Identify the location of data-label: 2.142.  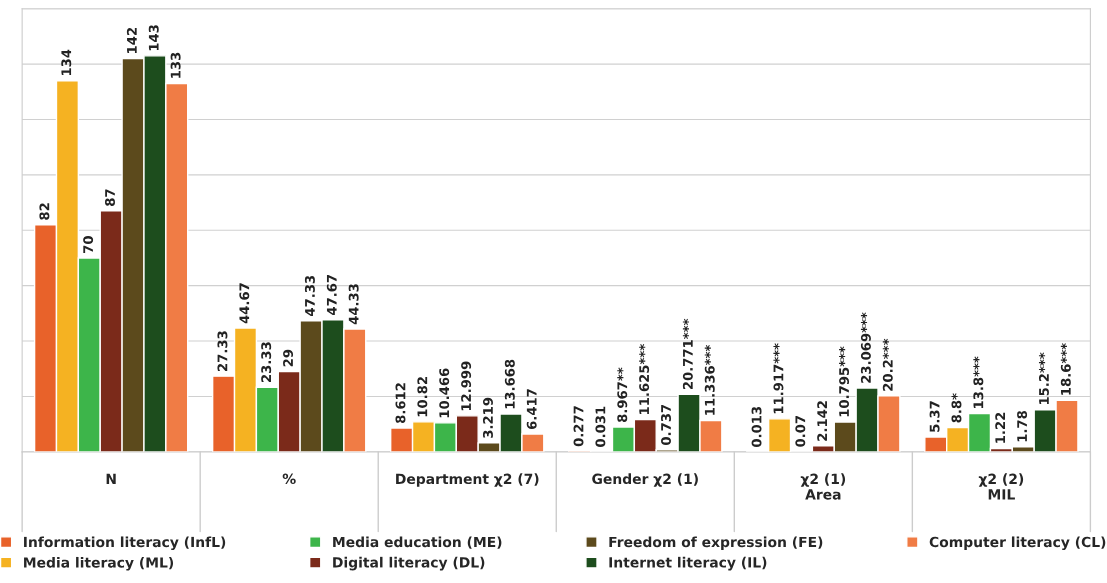
(822, 421).